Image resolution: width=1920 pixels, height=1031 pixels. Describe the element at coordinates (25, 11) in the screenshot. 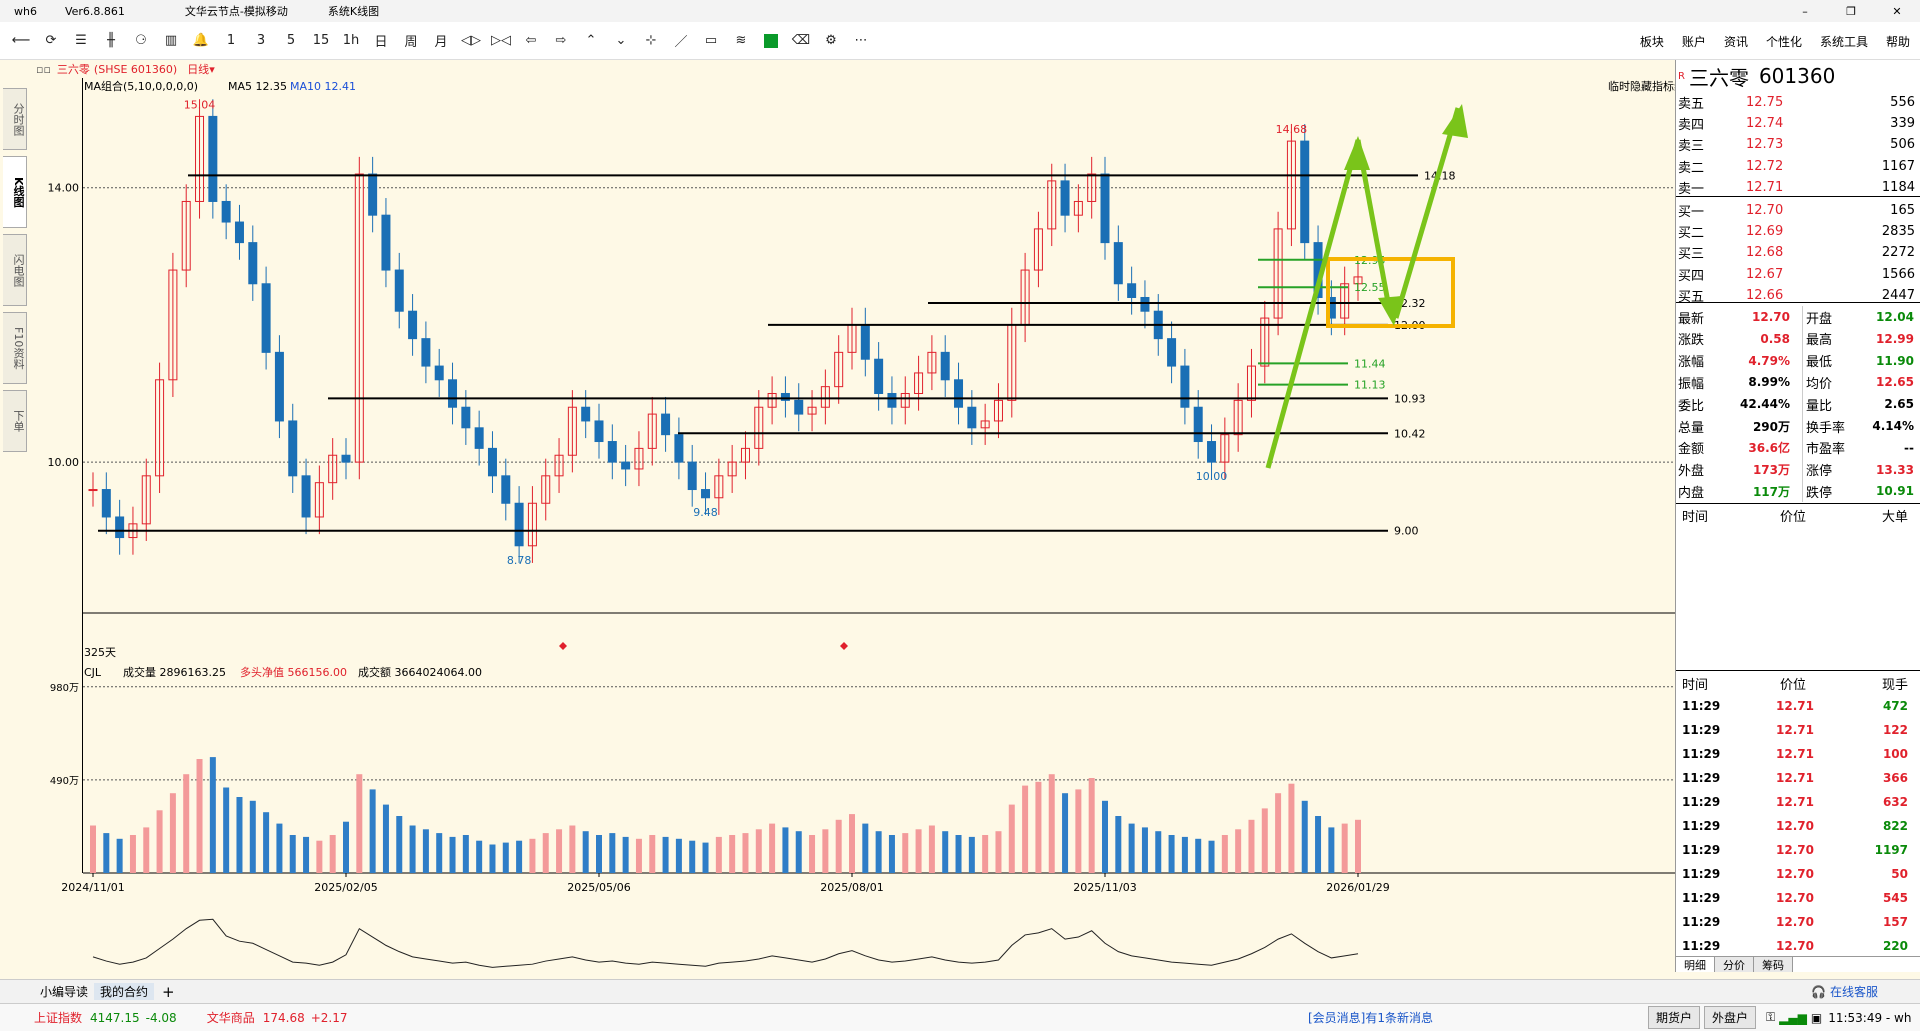

I see `app-name: wh6` at that location.